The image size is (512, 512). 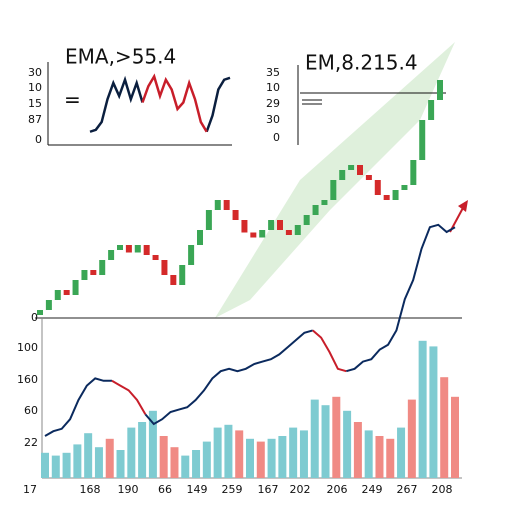 I want to click on x-label: 66, so click(x=165, y=489).